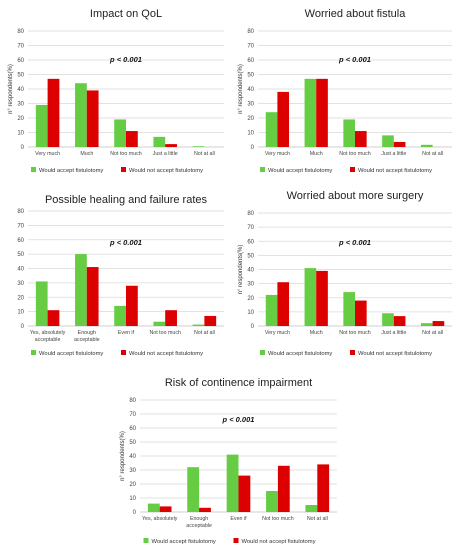 The height and width of the screenshot is (555, 456). Describe the element at coordinates (48, 336) in the screenshot. I see `x-tick-label: Yes, absolutely acceptable` at that location.